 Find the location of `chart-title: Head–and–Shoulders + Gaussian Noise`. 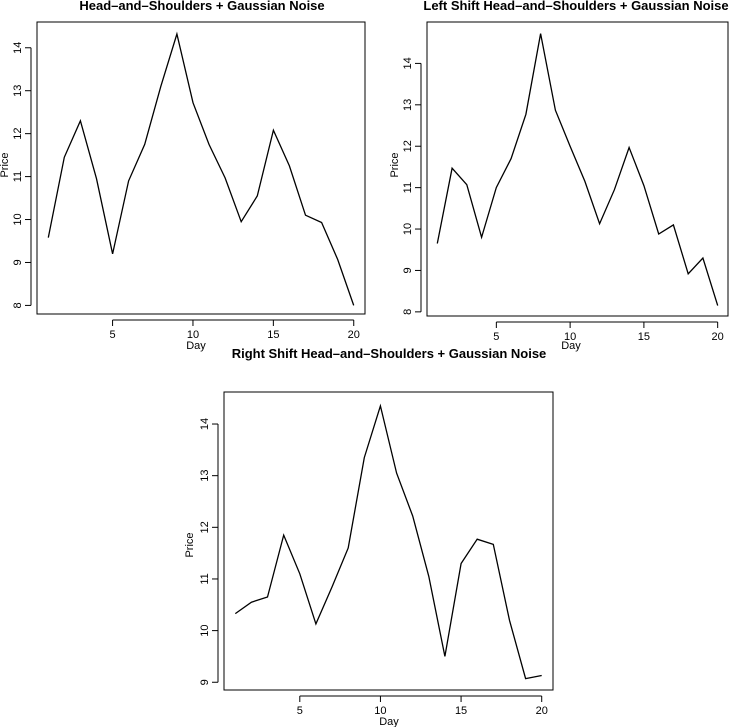

chart-title: Head–and–Shoulders + Gaussian Noise is located at coordinates (201, 6).